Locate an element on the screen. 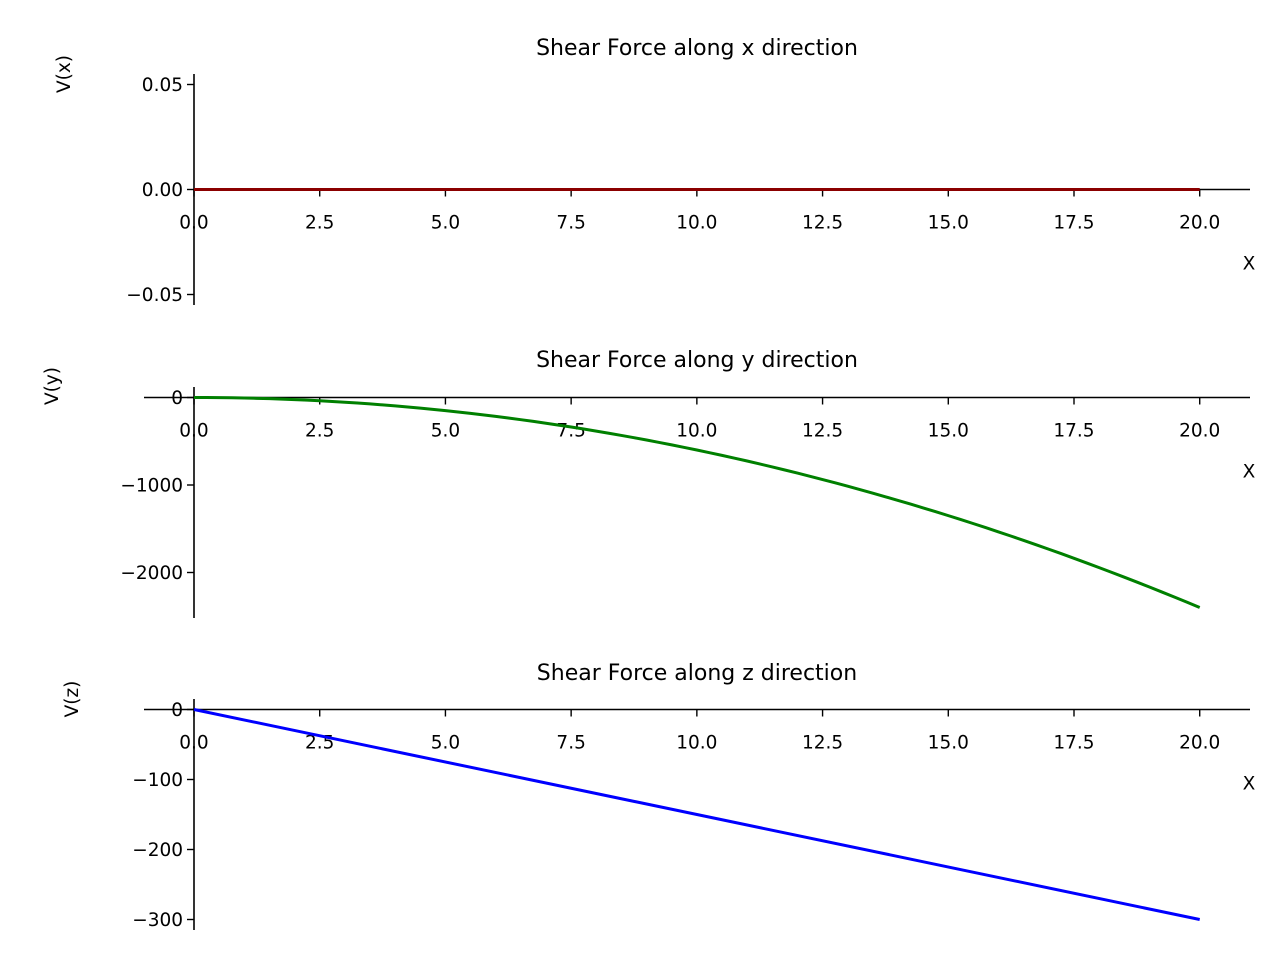 The height and width of the screenshot is (960, 1280). y-axis-label: V(z) is located at coordinates (72, 699).